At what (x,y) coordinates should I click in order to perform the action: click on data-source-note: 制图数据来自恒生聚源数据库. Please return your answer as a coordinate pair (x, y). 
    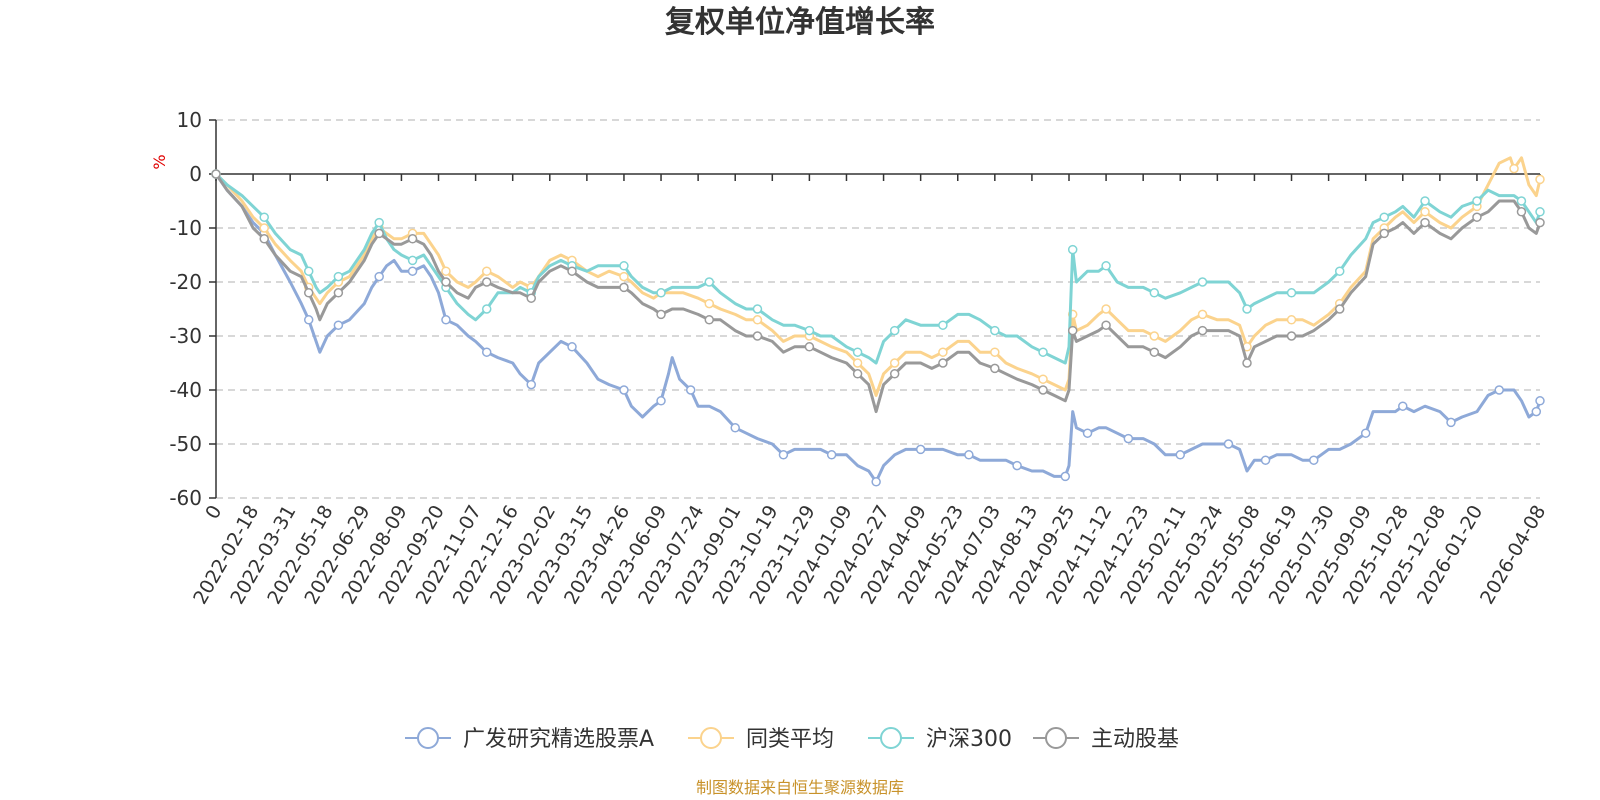
    Looking at the image, I should click on (800, 787).